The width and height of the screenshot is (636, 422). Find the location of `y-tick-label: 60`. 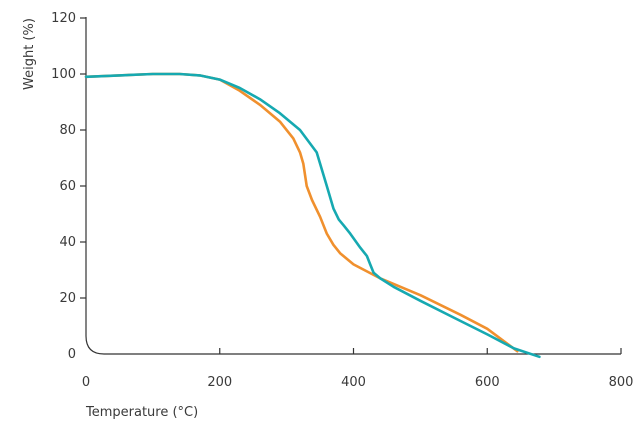

y-tick-label: 60 is located at coordinates (67, 186).